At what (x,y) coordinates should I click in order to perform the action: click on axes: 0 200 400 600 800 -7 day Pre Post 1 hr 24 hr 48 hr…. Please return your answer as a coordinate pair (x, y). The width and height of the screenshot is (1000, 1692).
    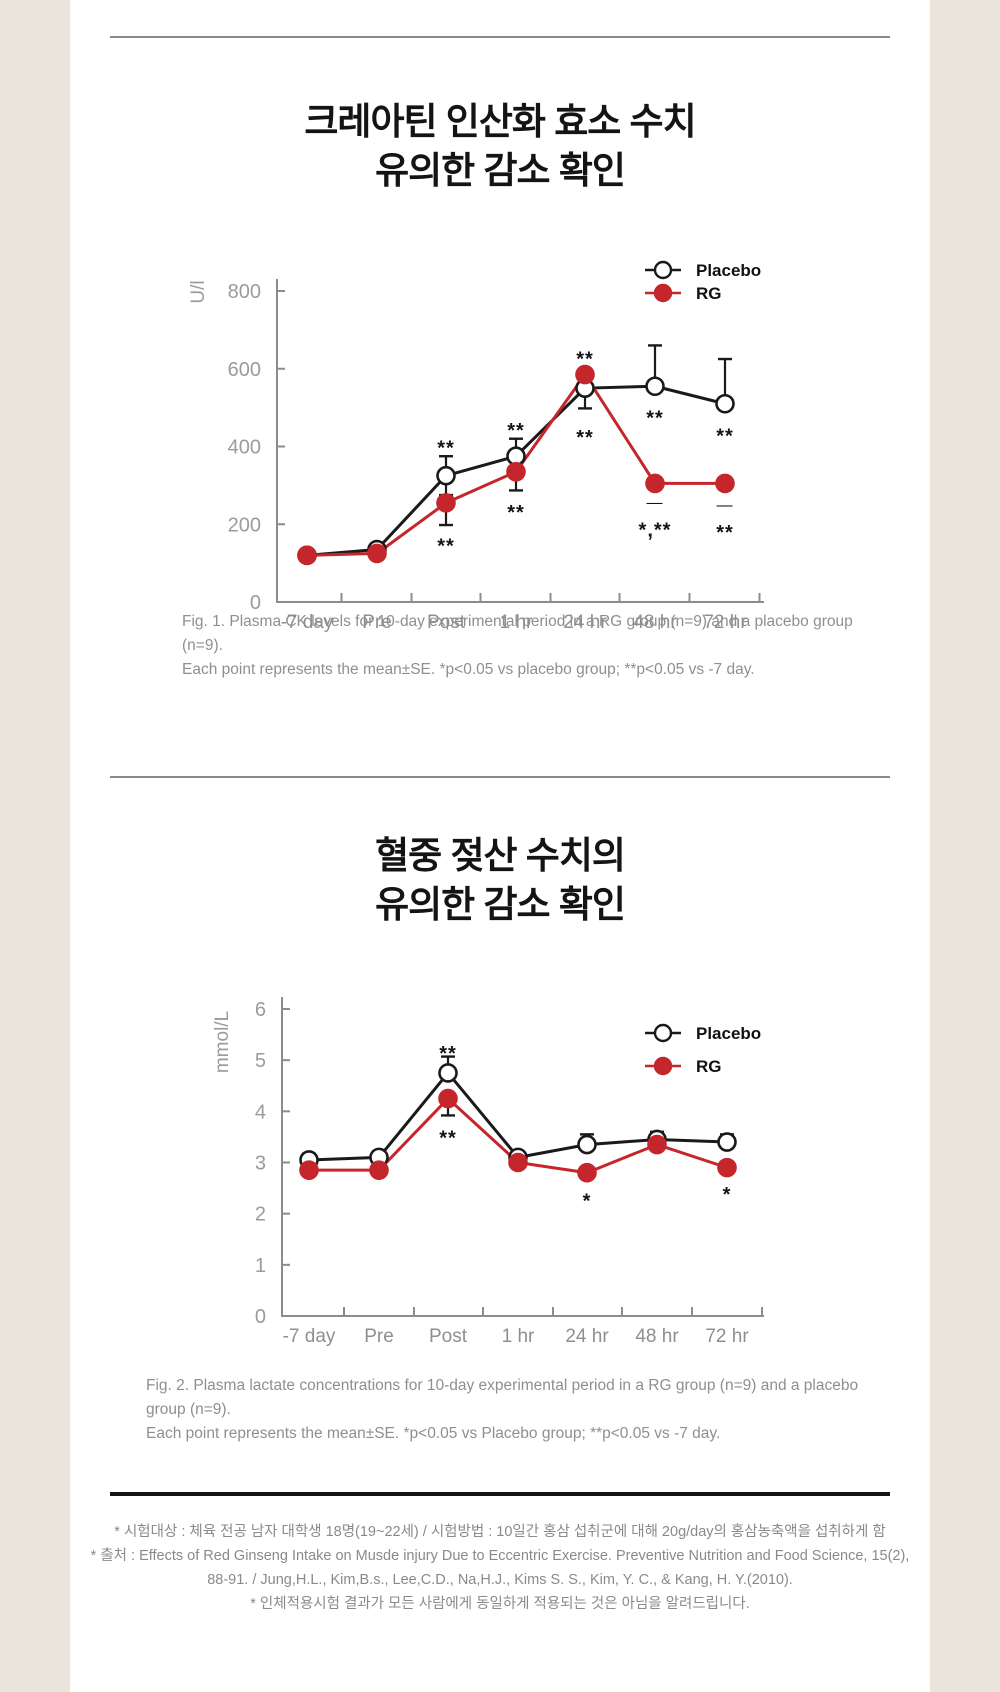
    Looking at the image, I should click on (476, 456).